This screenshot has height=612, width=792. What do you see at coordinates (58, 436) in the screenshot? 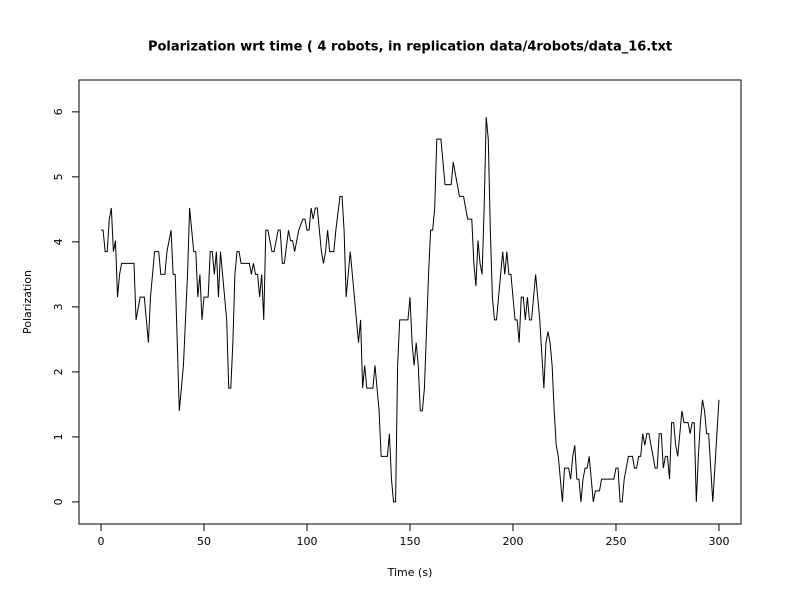
I see `y-tick-label: 1` at bounding box center [58, 436].